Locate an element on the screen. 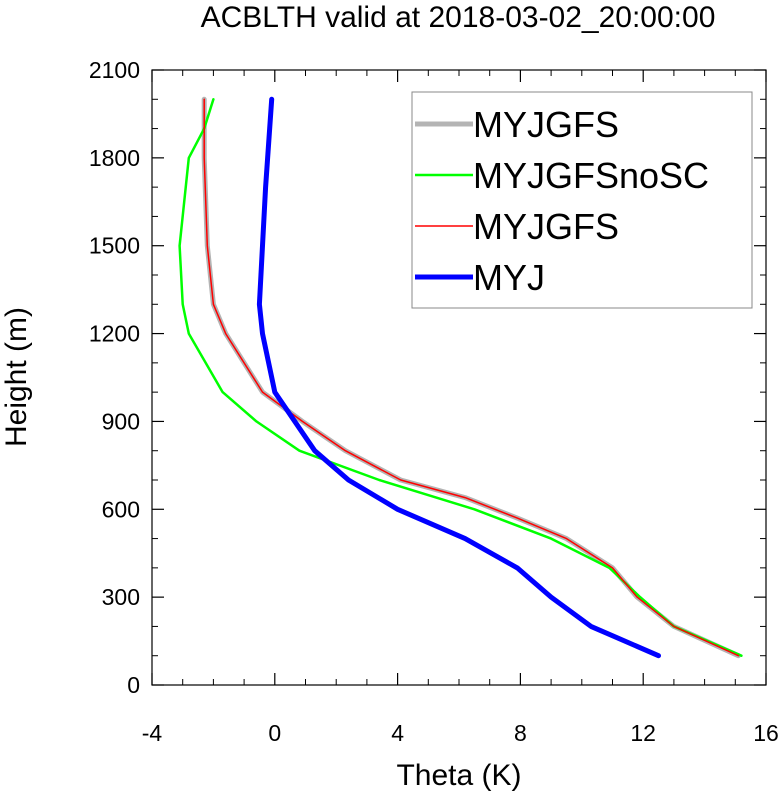 The image size is (783, 797). x-tick-label: 12 is located at coordinates (643, 733).